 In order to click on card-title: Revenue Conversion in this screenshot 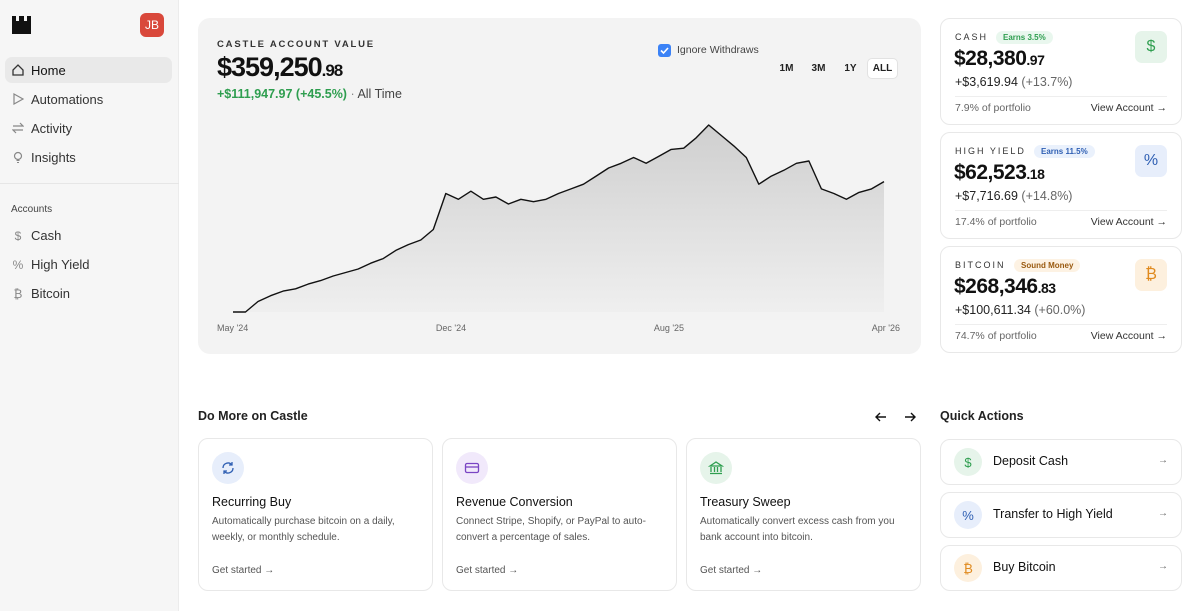, I will do `click(514, 502)`.